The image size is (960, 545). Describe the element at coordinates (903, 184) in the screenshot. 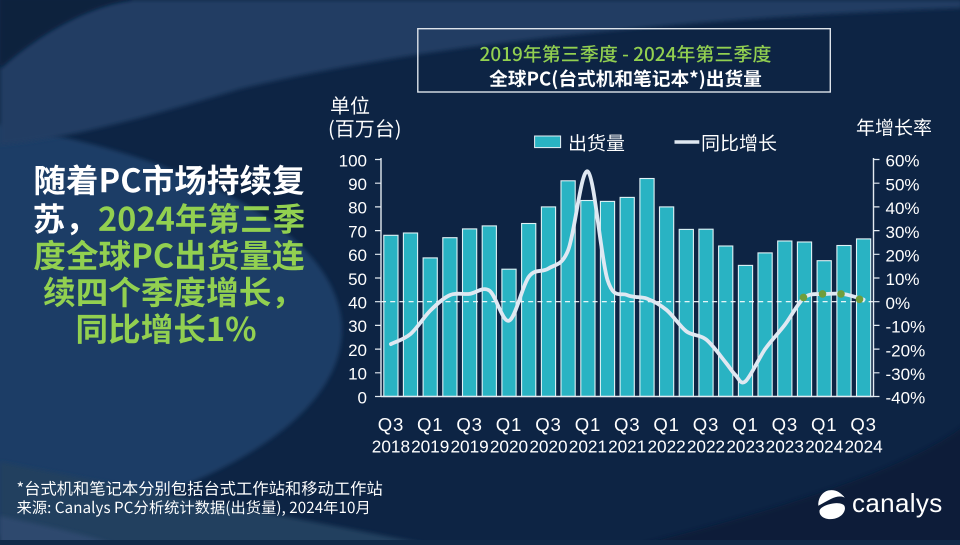

I see `svg-text: 50%` at that location.